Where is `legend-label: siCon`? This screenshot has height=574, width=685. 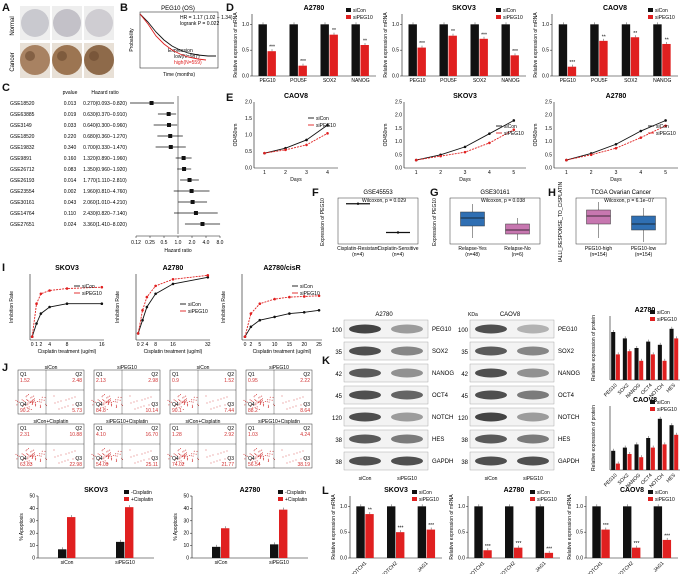 legend-label: siCon is located at coordinates (661, 11).